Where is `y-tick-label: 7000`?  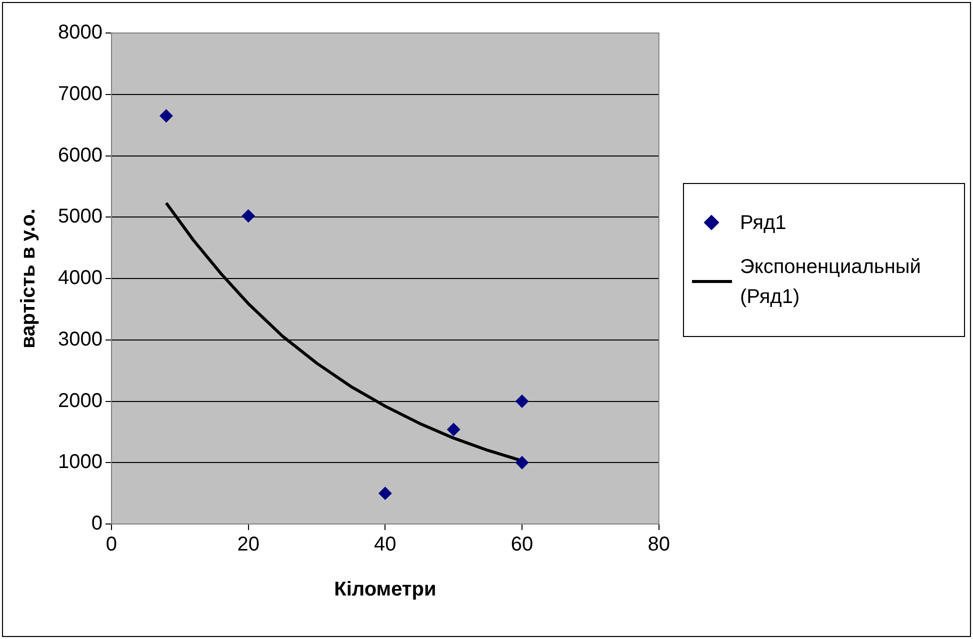 y-tick-label: 7000 is located at coordinates (80, 93).